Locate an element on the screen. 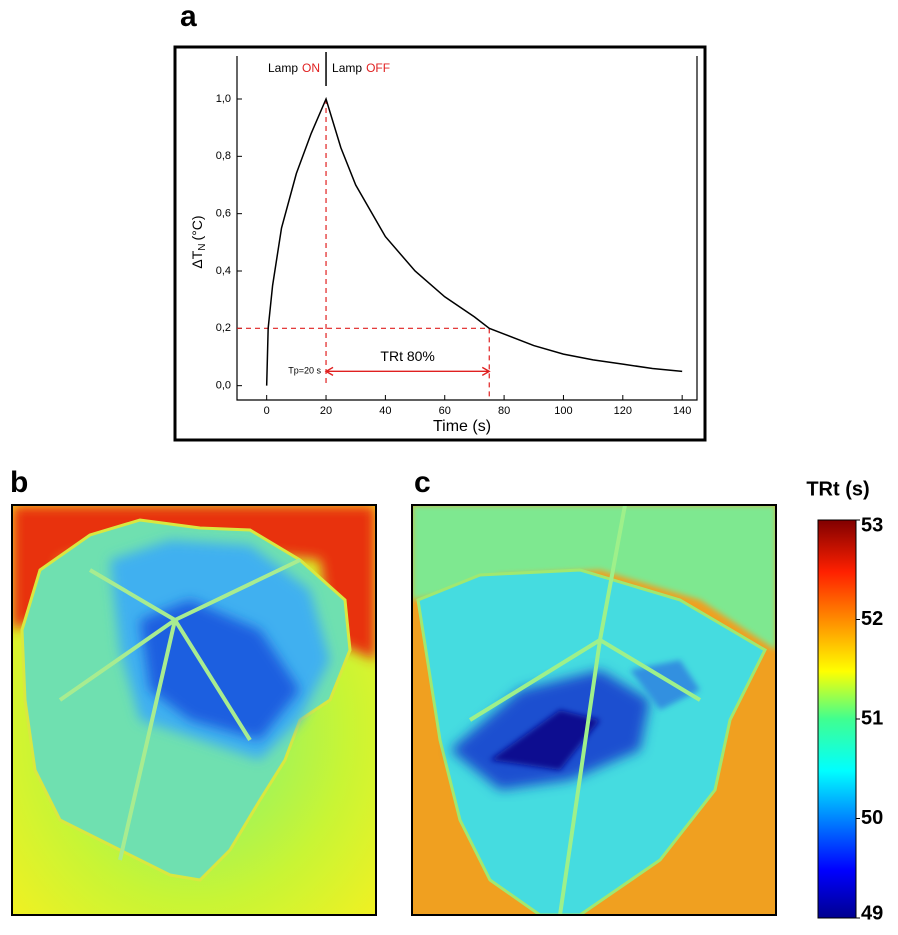 The image size is (898, 935). colorbar-title: TRt (s) is located at coordinates (837, 489).